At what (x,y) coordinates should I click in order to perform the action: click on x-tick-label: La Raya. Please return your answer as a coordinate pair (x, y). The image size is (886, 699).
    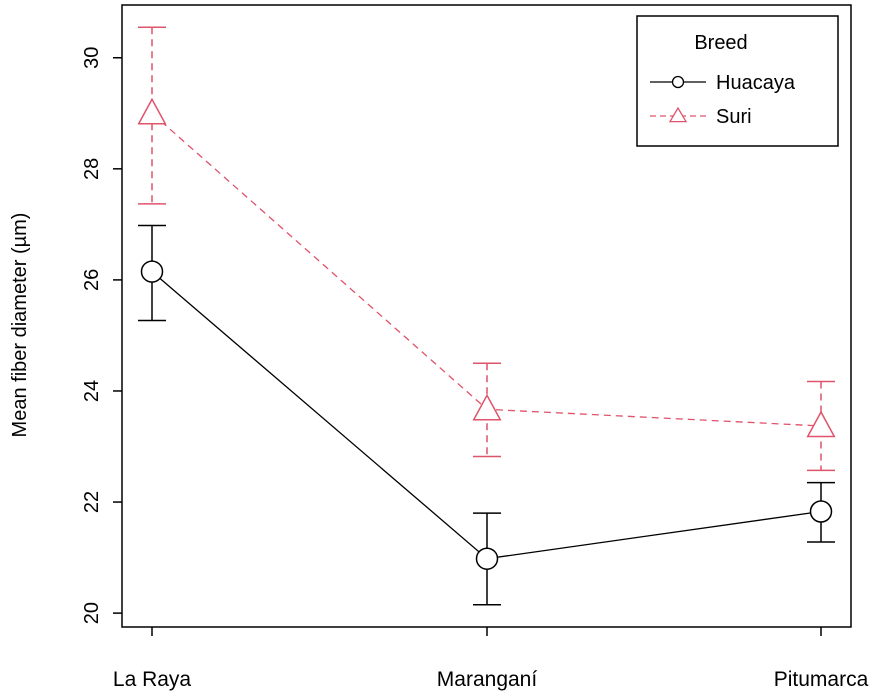
    Looking at the image, I should click on (152, 679).